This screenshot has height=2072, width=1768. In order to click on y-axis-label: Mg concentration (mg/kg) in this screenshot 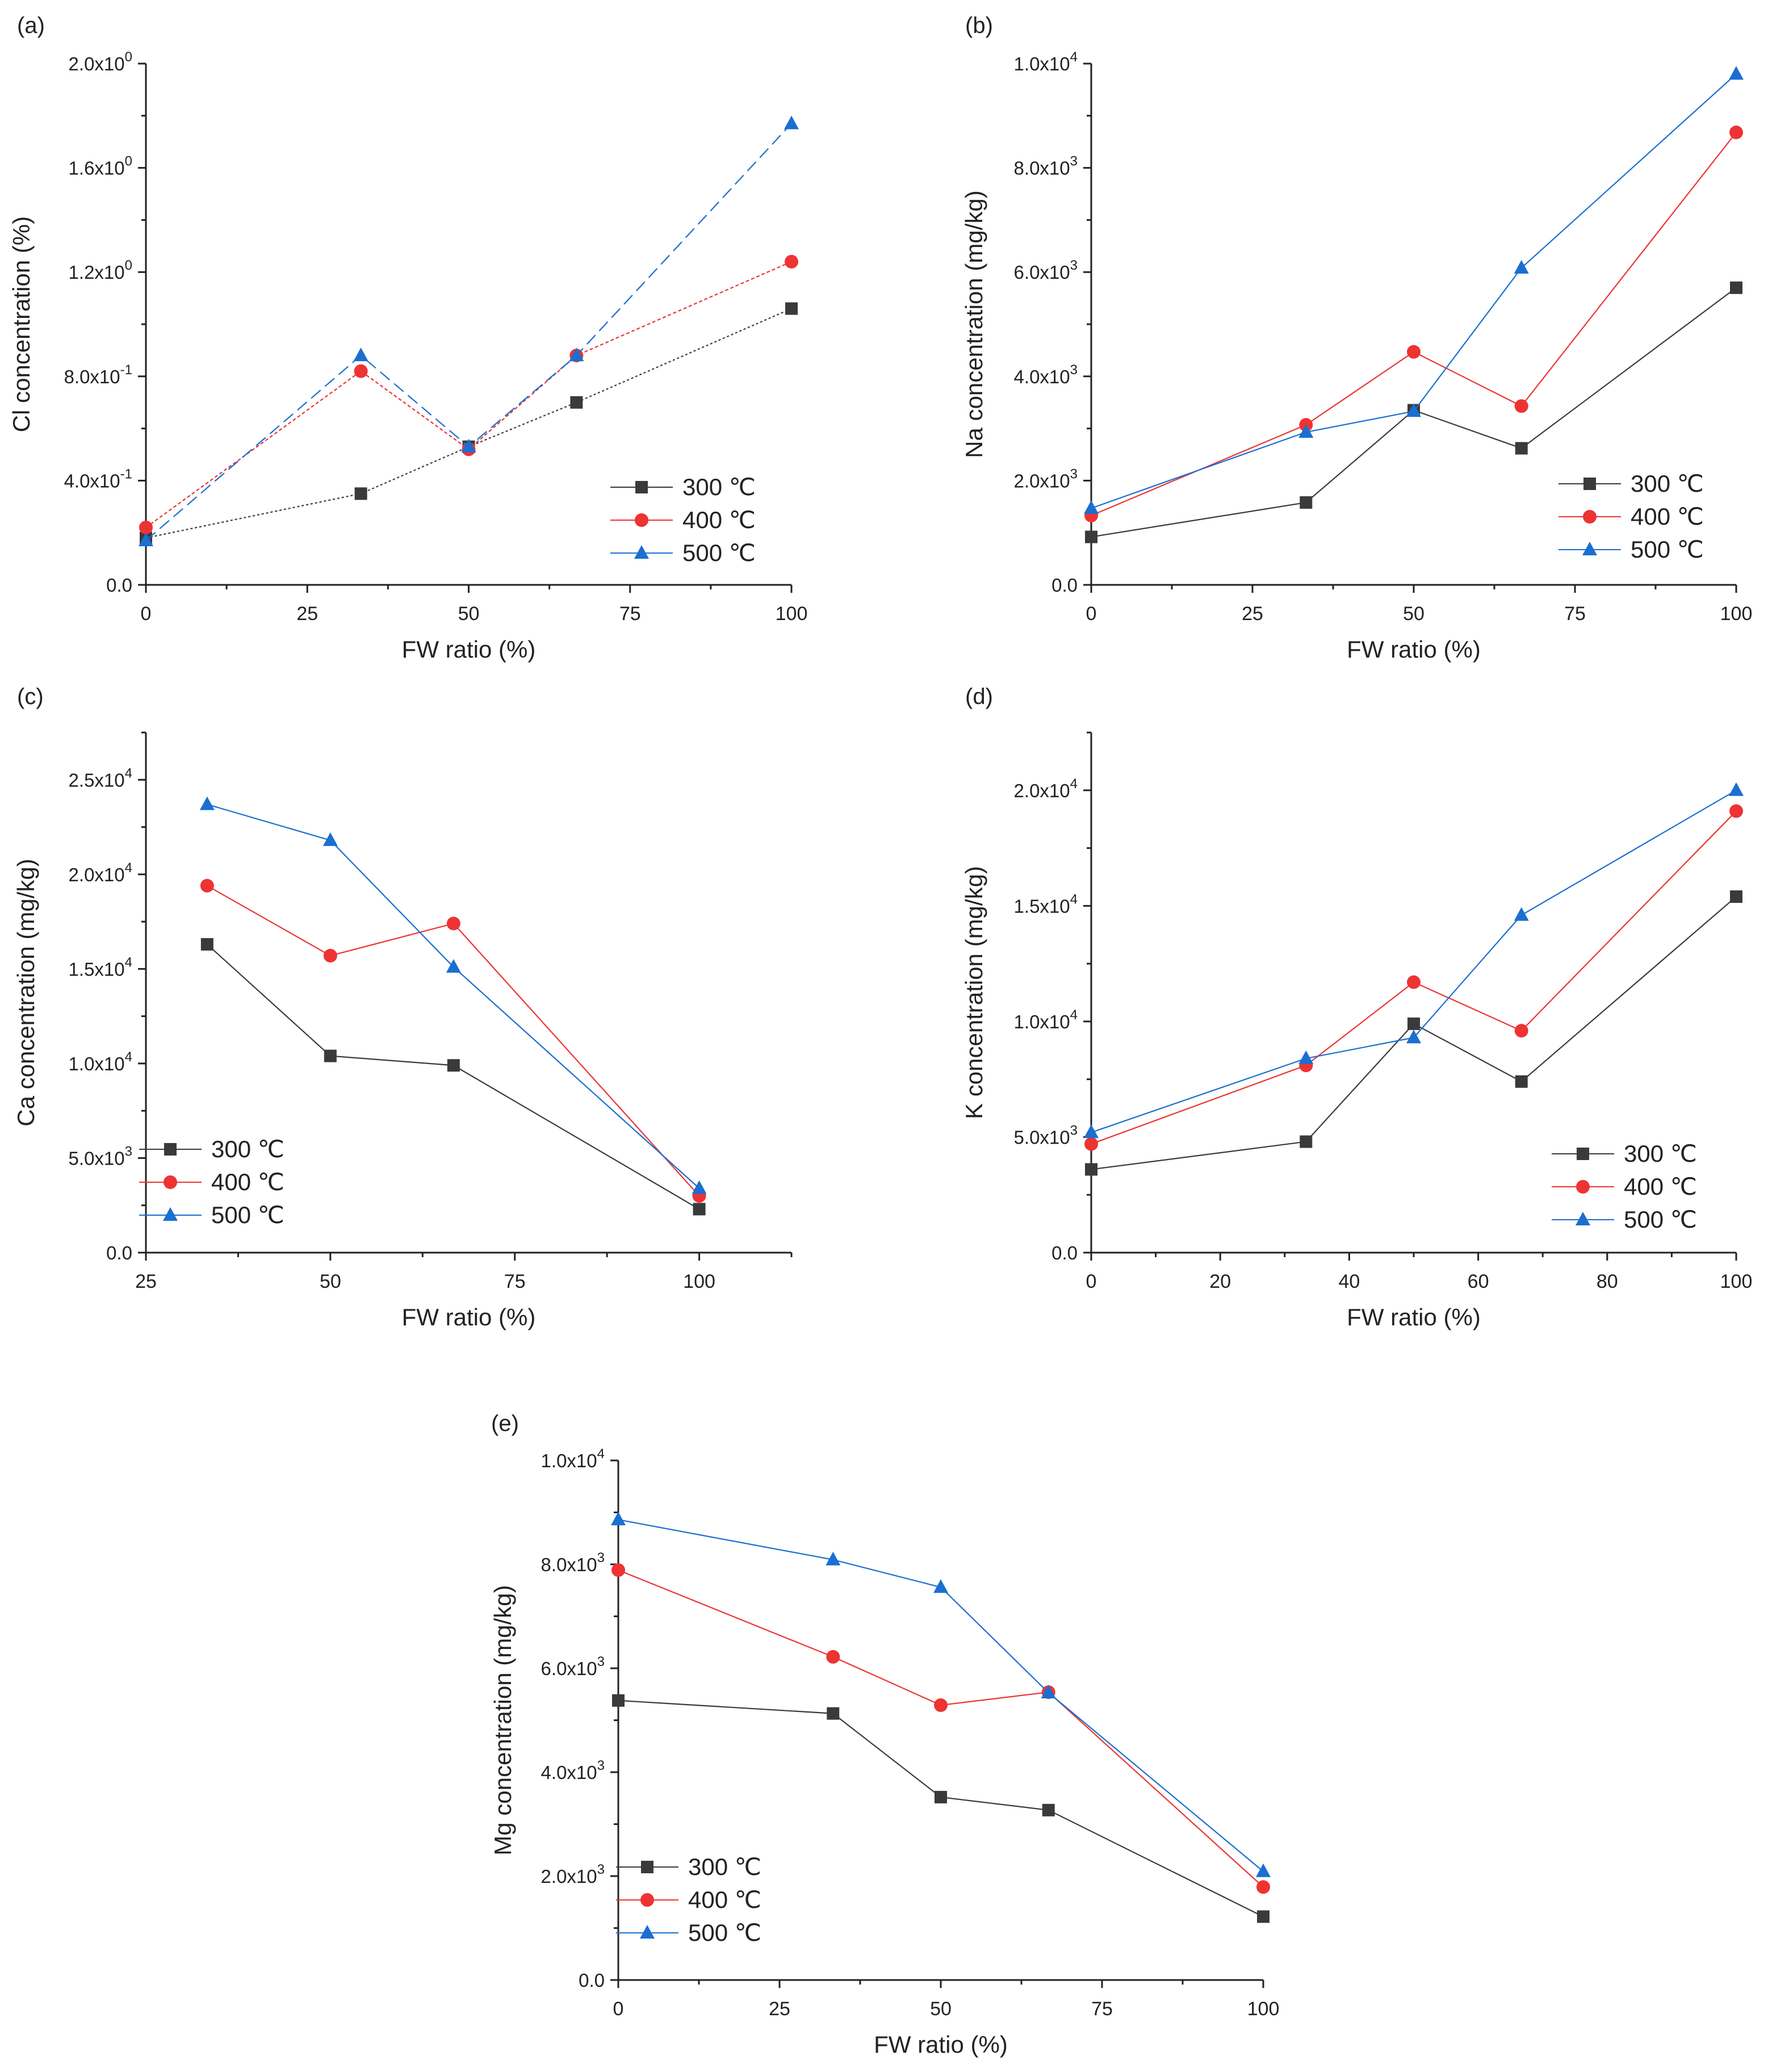, I will do `click(502, 1720)`.